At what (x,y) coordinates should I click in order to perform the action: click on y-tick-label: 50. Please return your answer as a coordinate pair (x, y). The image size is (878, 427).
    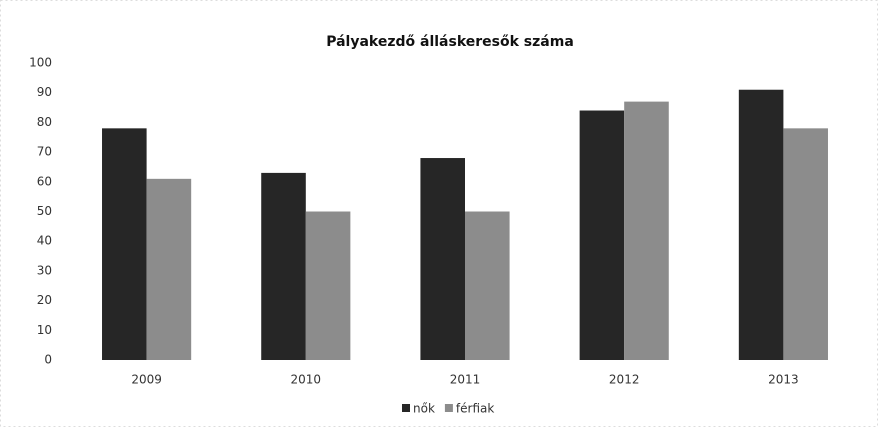
    Looking at the image, I should click on (44, 211).